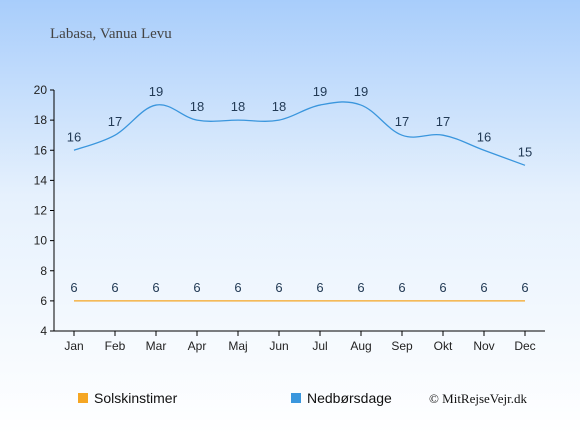 This screenshot has height=435, width=580. What do you see at coordinates (136, 398) in the screenshot?
I see `legend-label-sunshine: Solskinstimer` at bounding box center [136, 398].